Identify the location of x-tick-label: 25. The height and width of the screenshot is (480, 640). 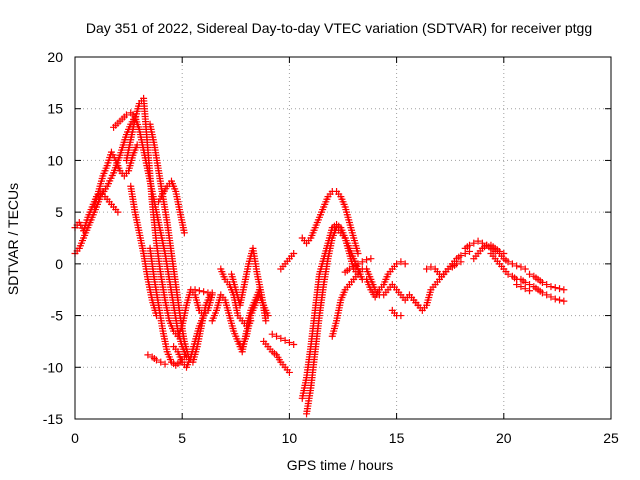
(611, 438).